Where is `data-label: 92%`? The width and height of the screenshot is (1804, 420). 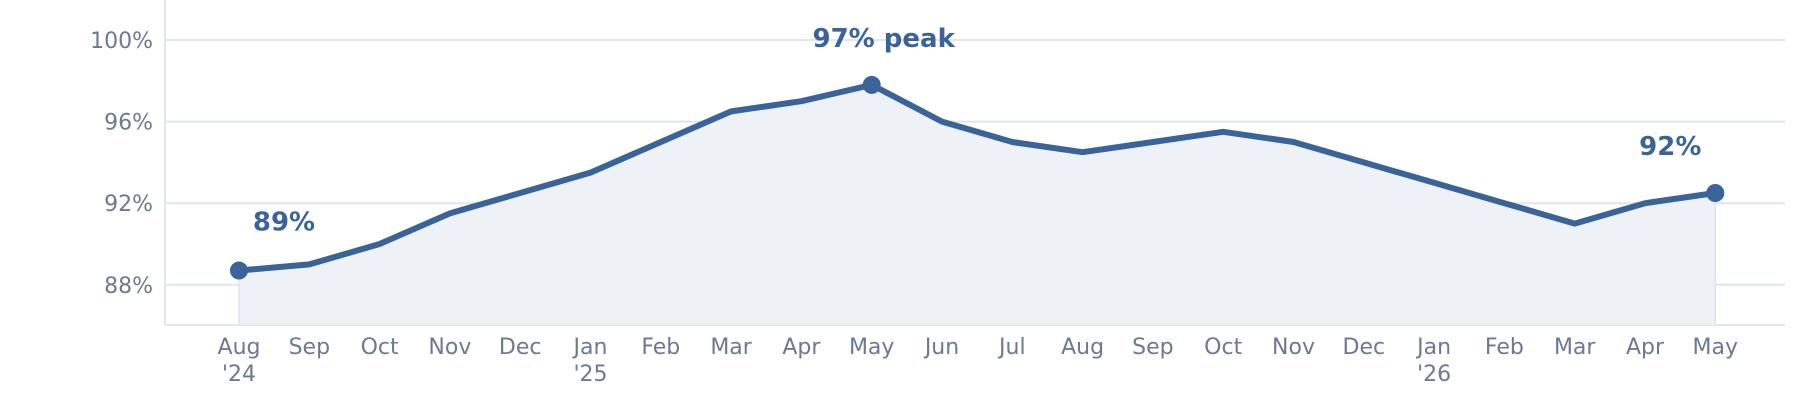 data-label: 92% is located at coordinates (1670, 147).